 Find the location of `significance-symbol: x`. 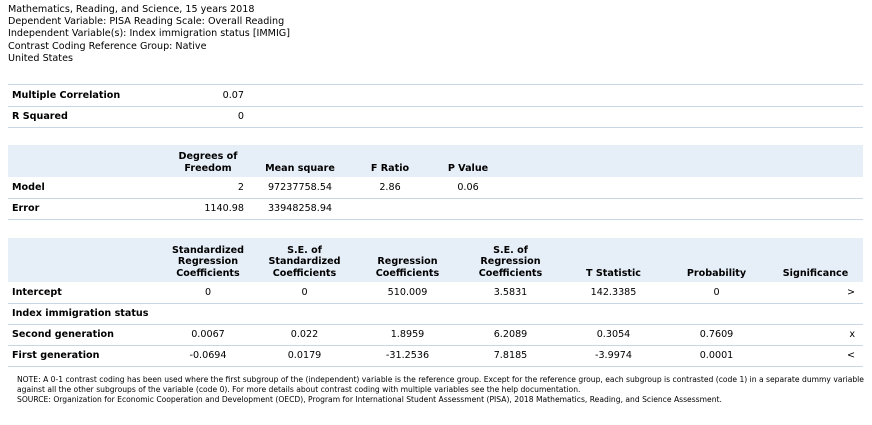

significance-symbol: x is located at coordinates (815, 335).